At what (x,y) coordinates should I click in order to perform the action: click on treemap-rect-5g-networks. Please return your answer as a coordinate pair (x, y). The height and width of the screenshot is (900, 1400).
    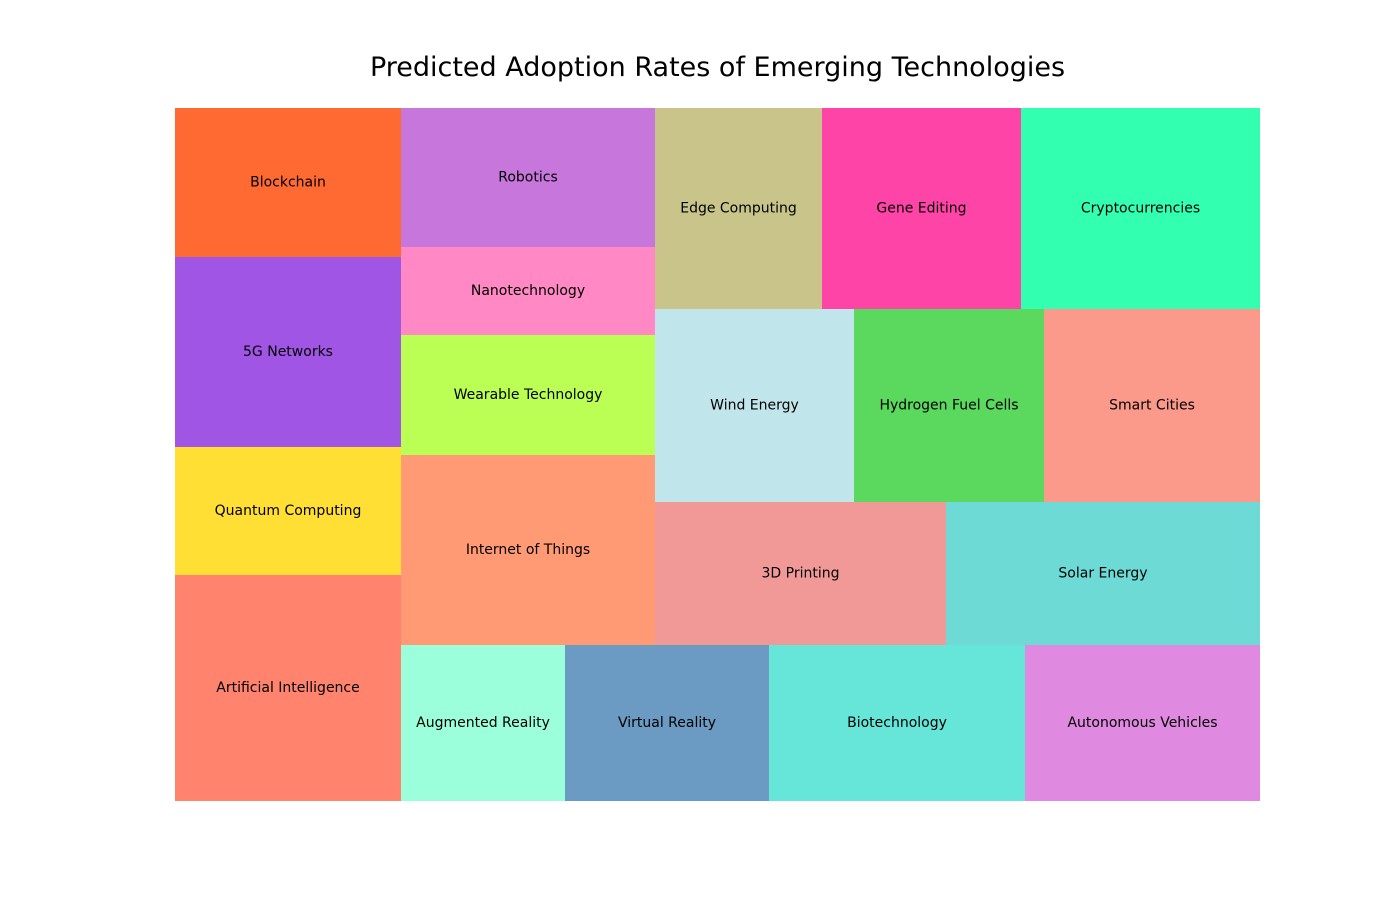
    Looking at the image, I should click on (288, 352).